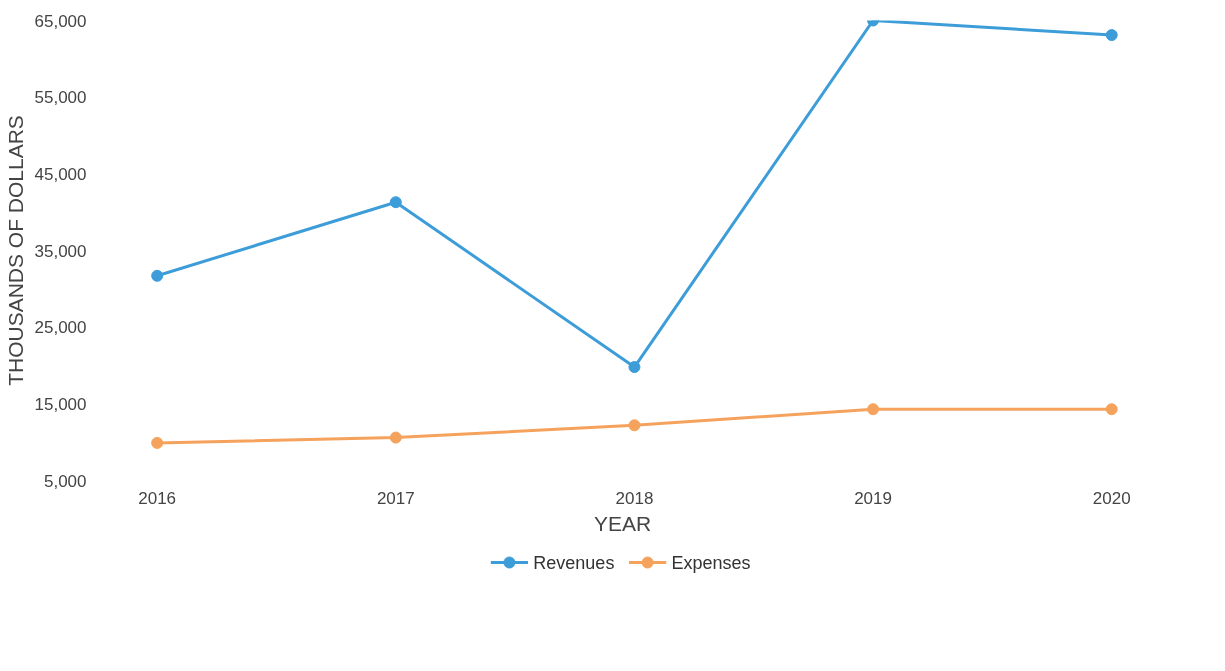 This screenshot has width=1225, height=671. I want to click on y-tick-label: 15,000, so click(60, 404).